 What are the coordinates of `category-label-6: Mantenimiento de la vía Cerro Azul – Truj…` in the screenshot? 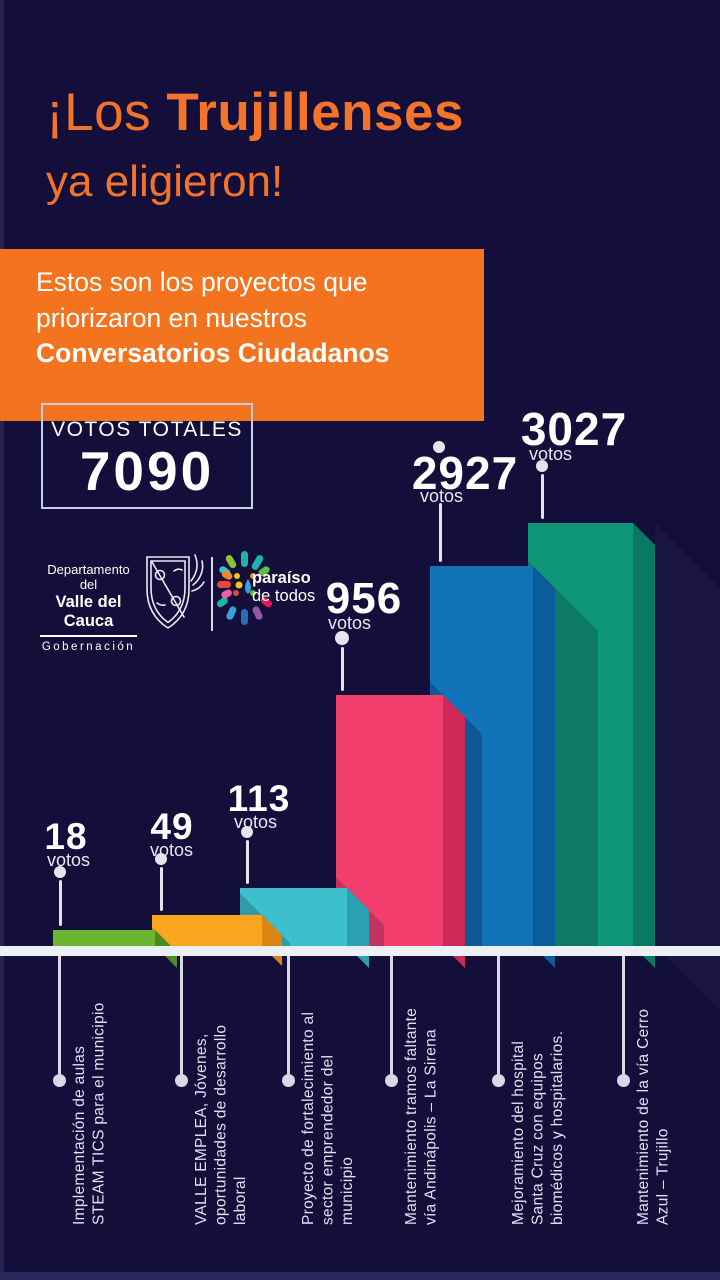 It's located at (669, 1090).